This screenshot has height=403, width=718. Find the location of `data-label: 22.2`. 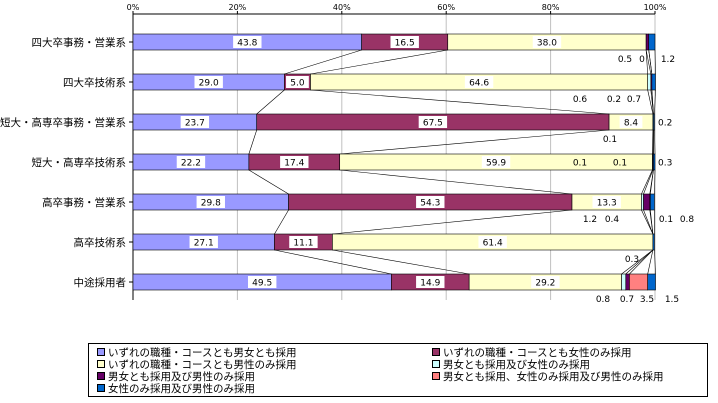

data-label: 22.2 is located at coordinates (191, 164).